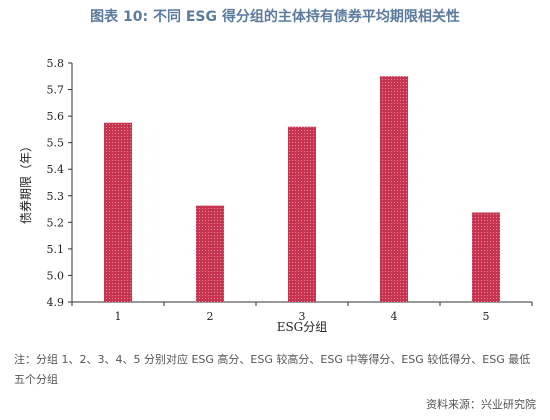 This screenshot has height=420, width=550. I want to click on y-axis: 4.9 5.0 5.1 5.2 5.3 5.4 5.5 5.6 5.7 5.8, so click(60, 183).